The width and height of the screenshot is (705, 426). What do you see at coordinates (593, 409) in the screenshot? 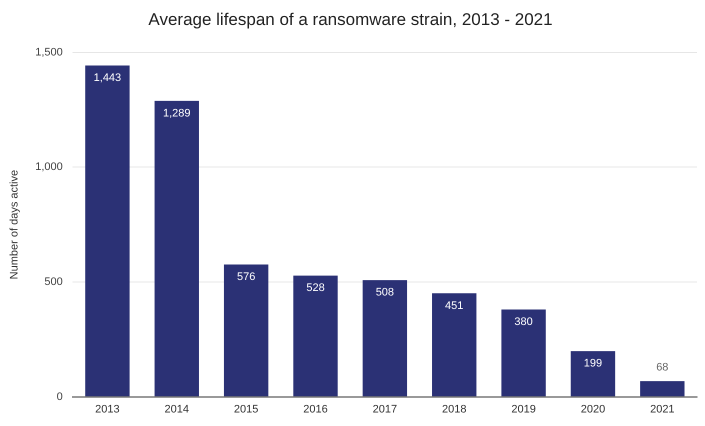
I see `x-tick-label: 2020` at bounding box center [593, 409].